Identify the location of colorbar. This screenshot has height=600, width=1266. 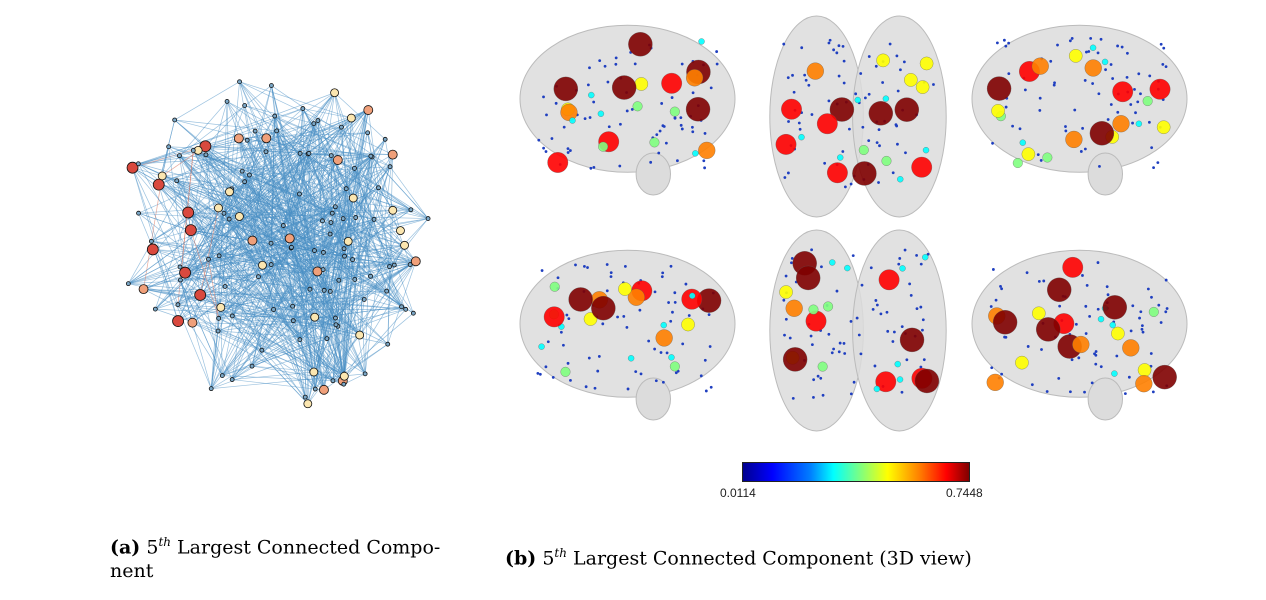
(856, 472).